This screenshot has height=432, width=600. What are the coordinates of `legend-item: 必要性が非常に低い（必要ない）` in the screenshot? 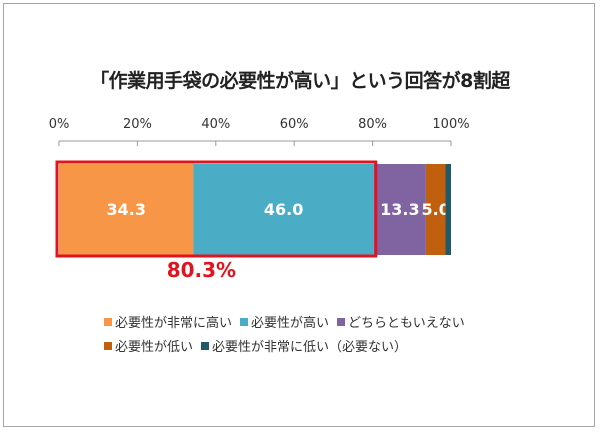 It's located at (304, 348).